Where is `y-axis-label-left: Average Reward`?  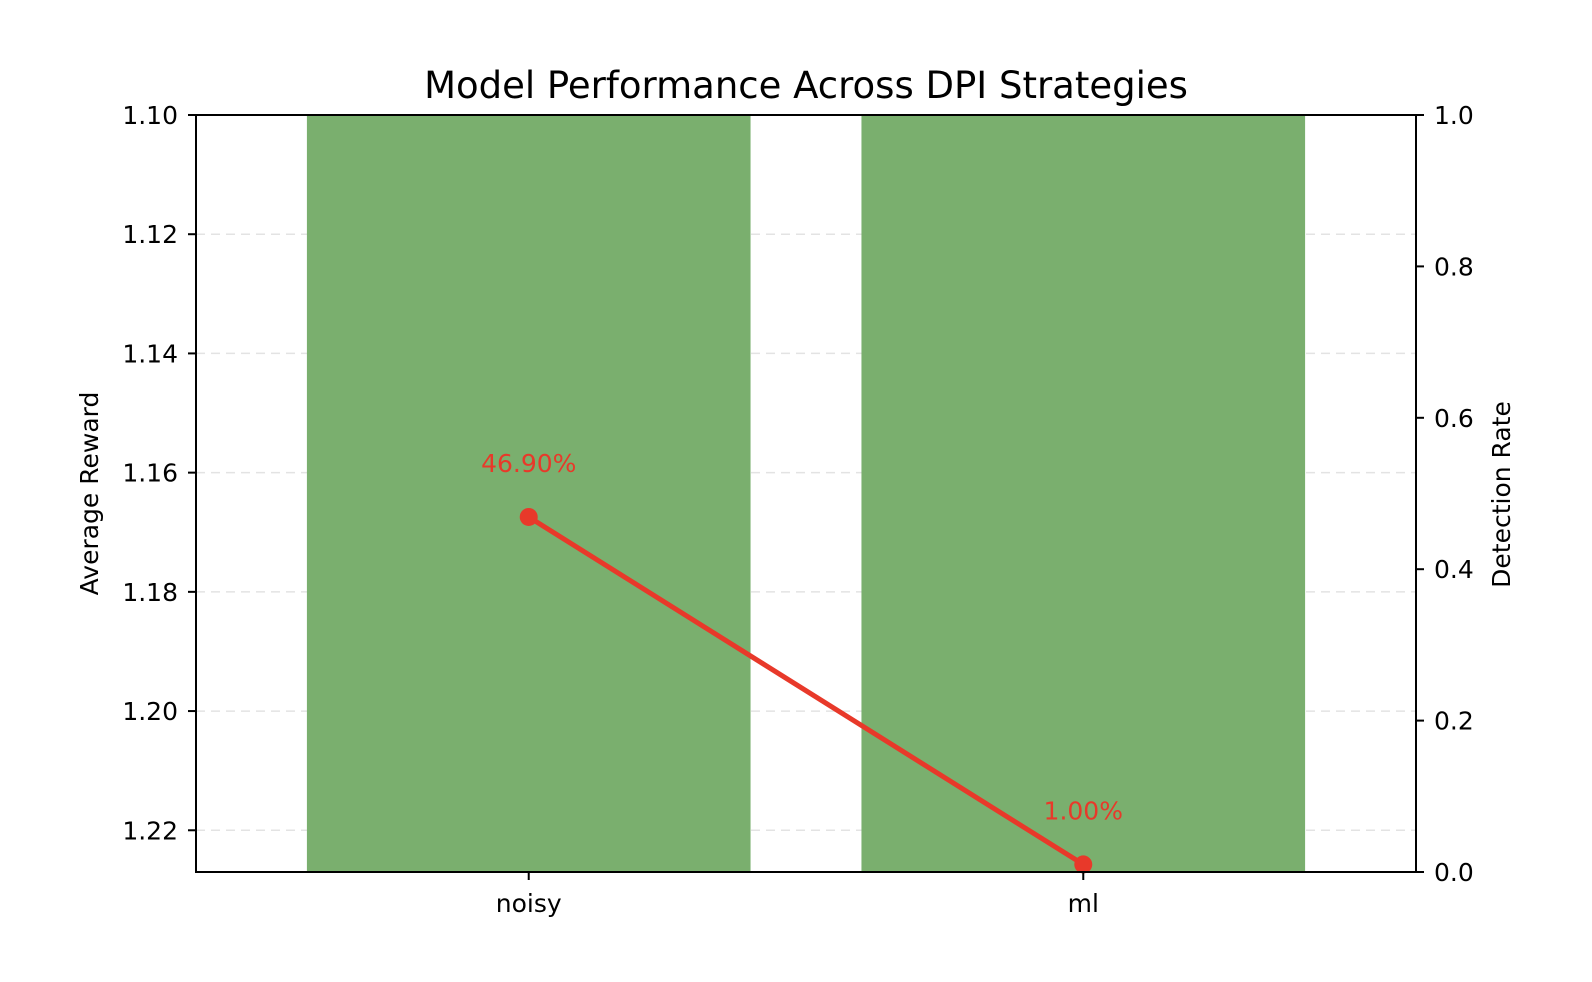
y-axis-label-left: Average Reward is located at coordinates (89, 494).